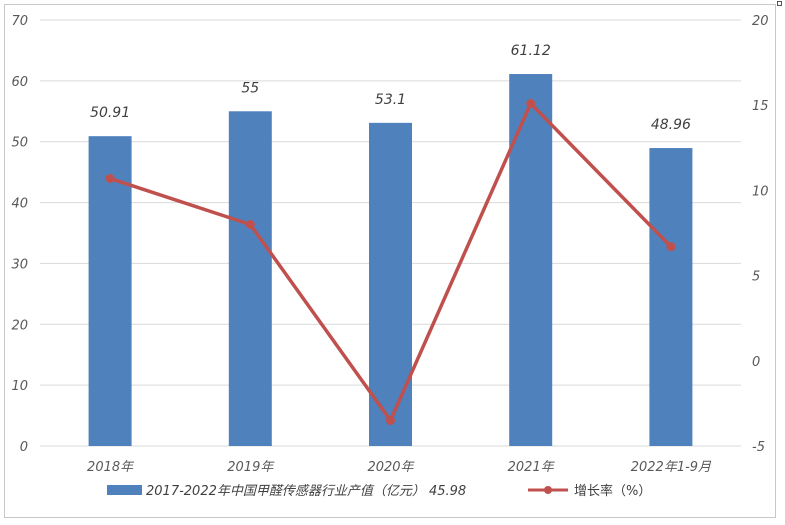  Describe the element at coordinates (671, 467) in the screenshot. I see `x-category-label: 2022年1-9月` at that location.